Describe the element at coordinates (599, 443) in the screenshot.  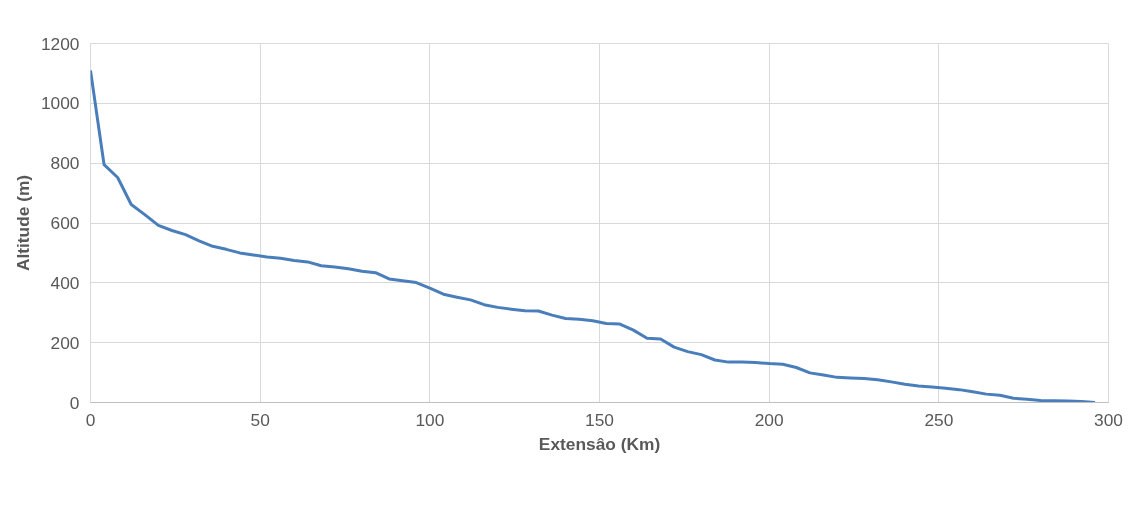
I see `x-axis-title: Extensâo (Km)` at that location.